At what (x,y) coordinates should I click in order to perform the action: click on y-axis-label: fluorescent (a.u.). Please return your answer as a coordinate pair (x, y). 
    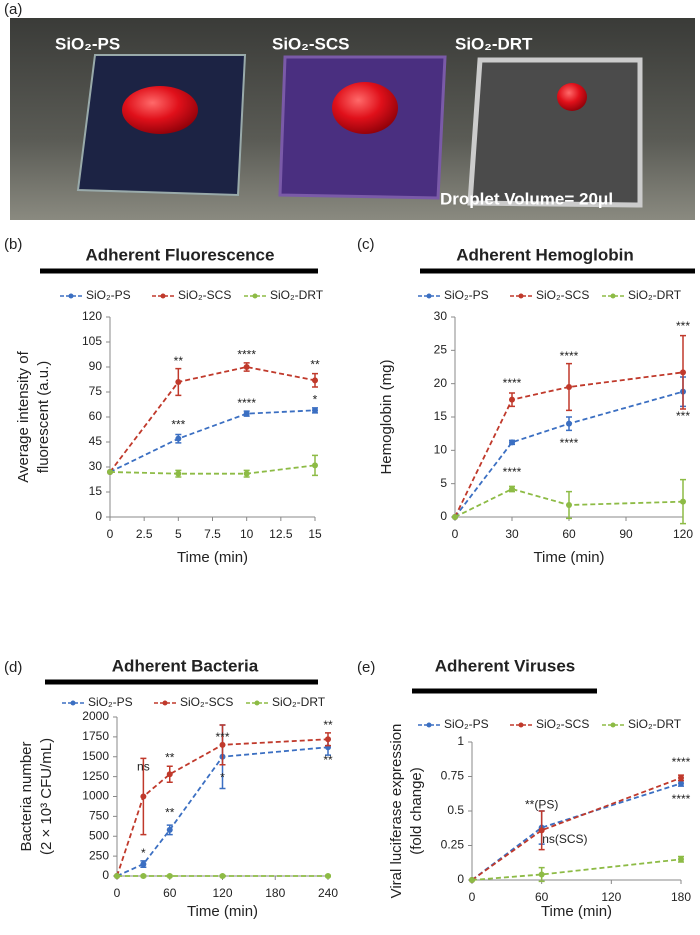
    Looking at the image, I should click on (43, 417).